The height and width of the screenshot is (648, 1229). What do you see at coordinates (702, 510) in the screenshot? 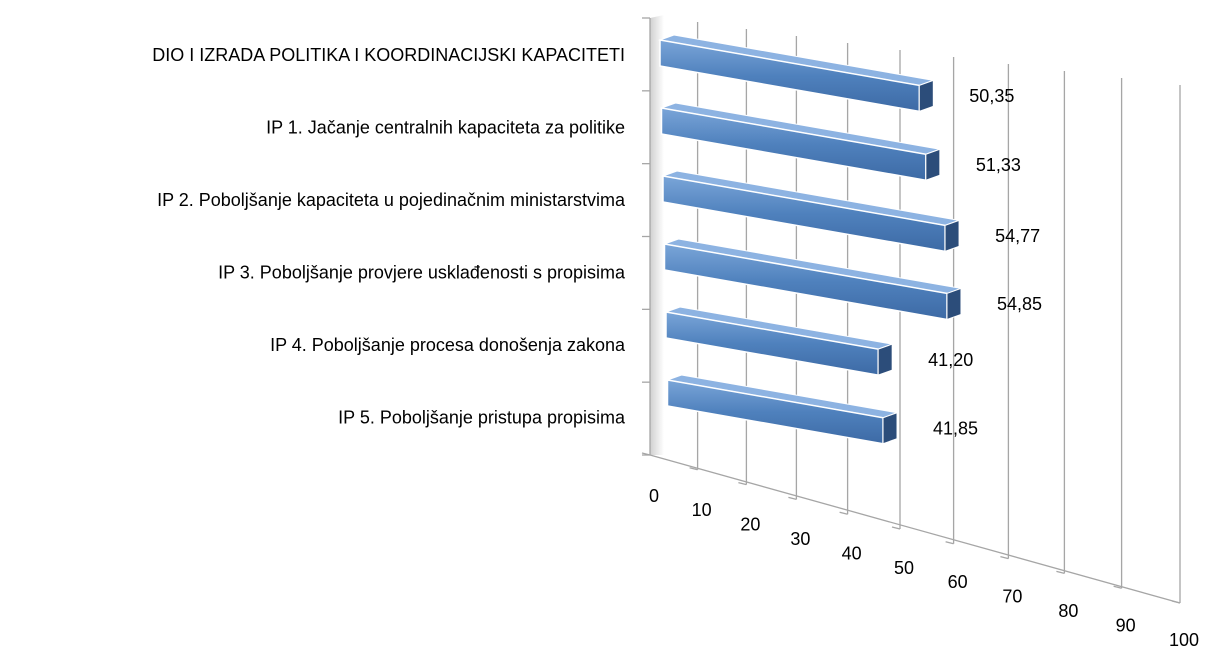
I see `x-tick-label: 10` at bounding box center [702, 510].